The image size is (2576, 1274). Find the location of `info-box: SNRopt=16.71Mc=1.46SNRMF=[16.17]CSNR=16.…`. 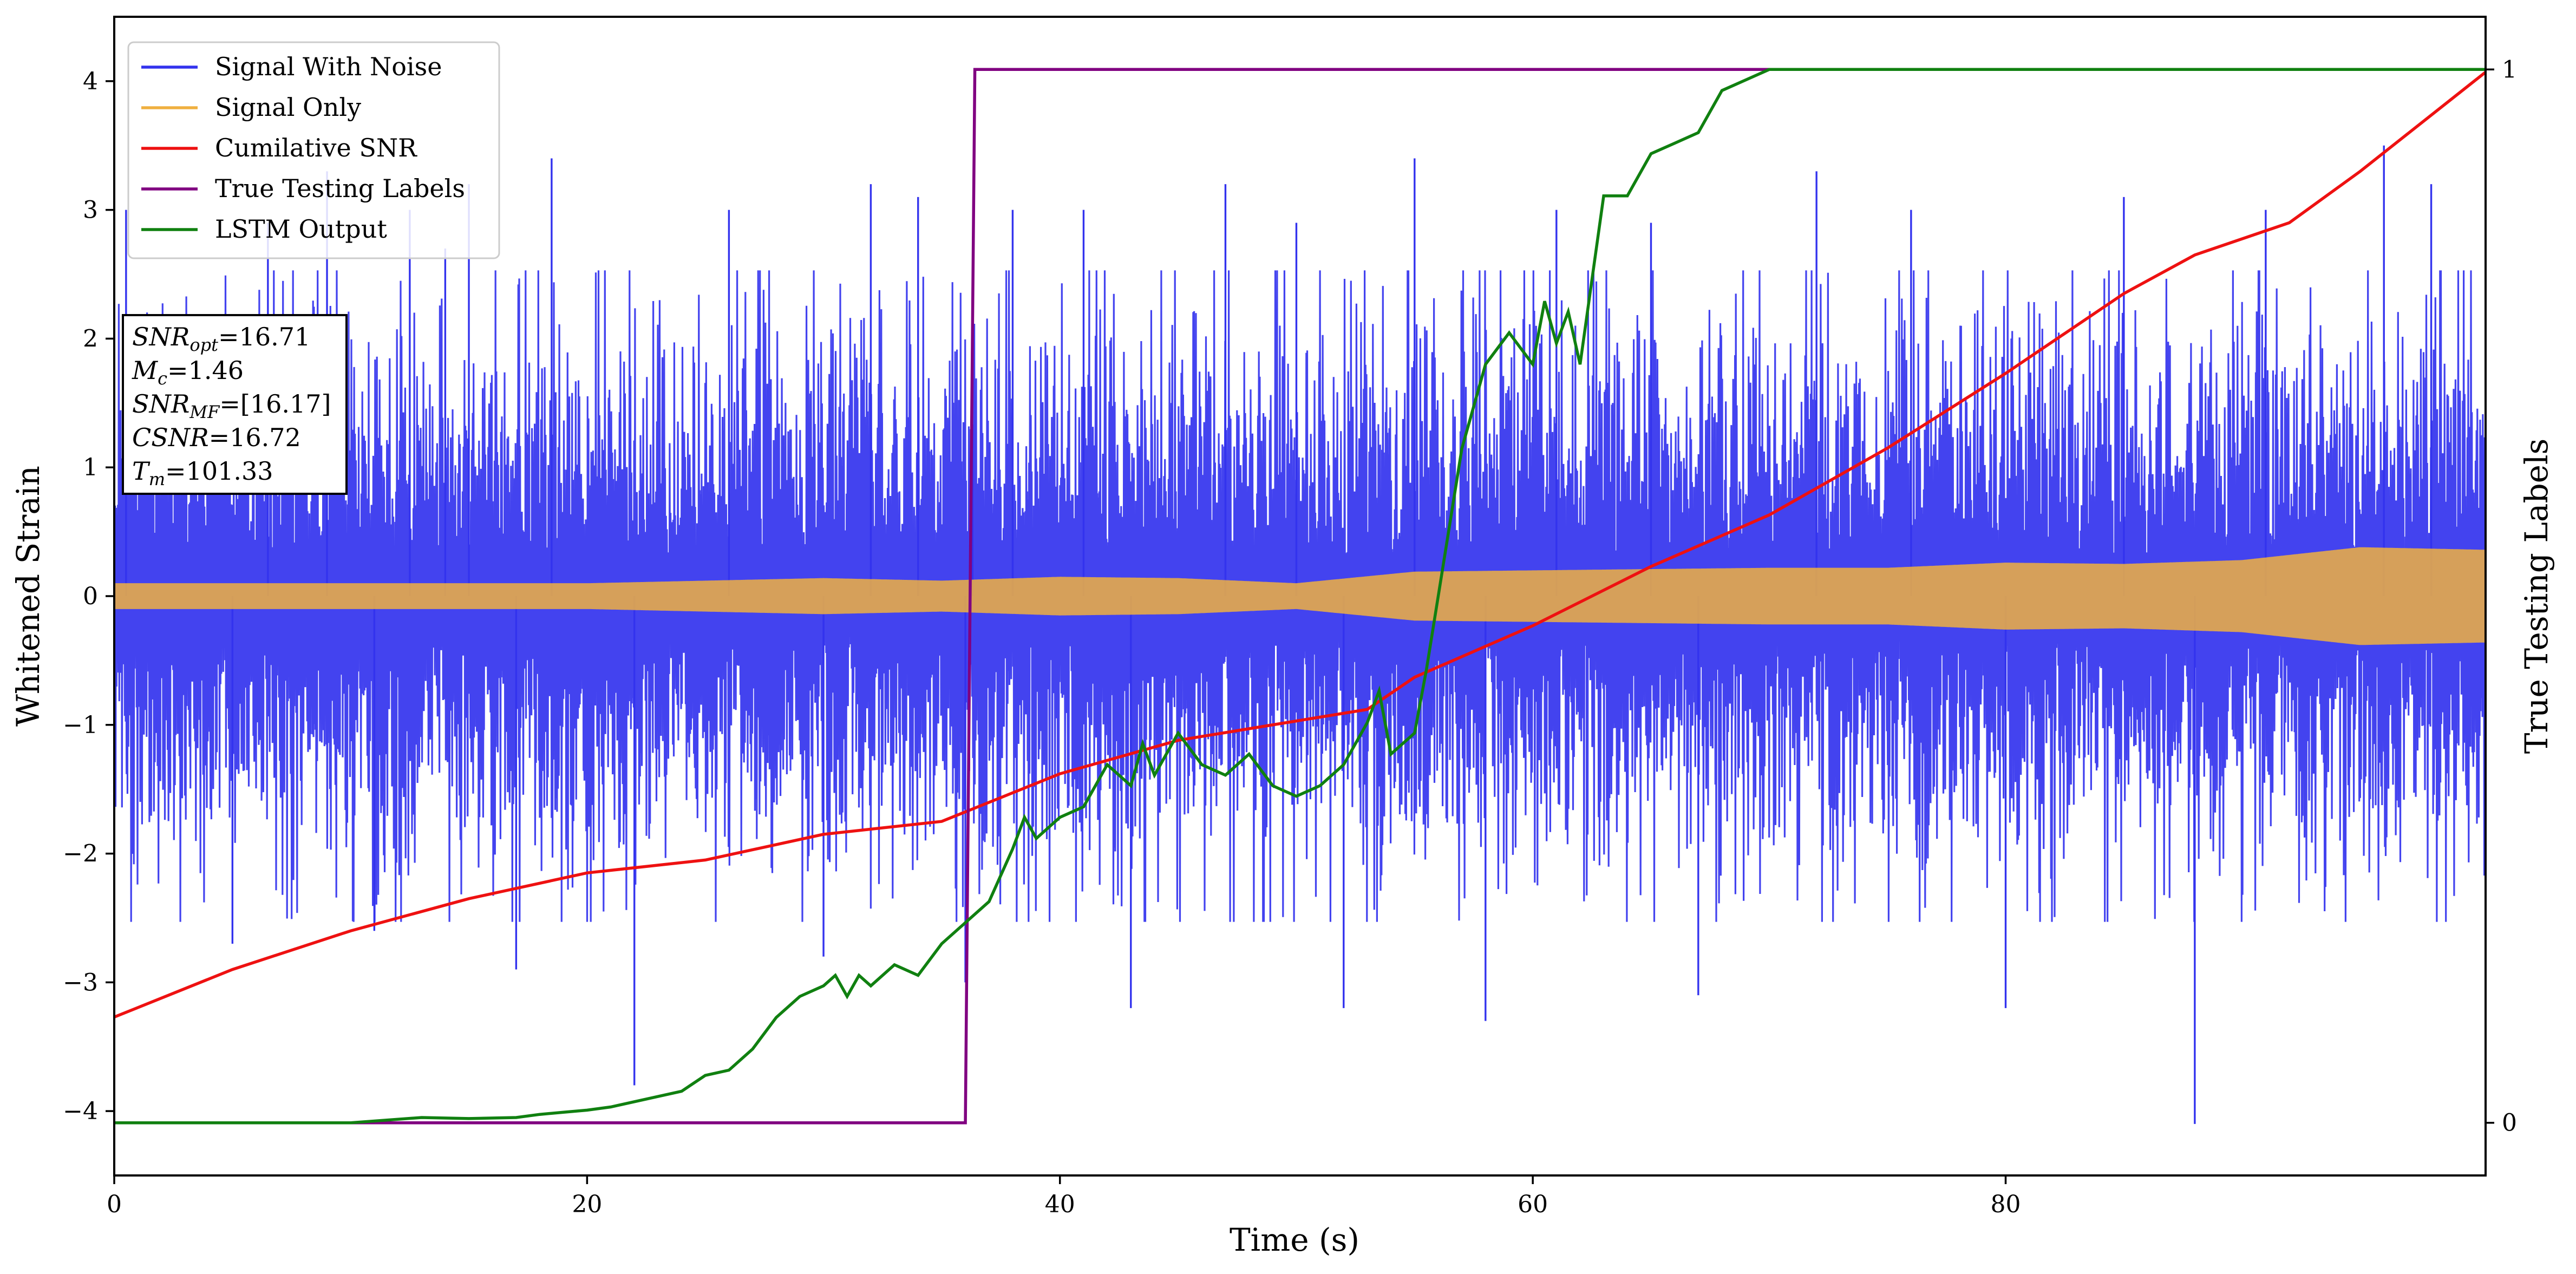

info-box: SNRopt=16.71Mc=1.46SNRMF=[16.17]CSNR=16.… is located at coordinates (235, 404).